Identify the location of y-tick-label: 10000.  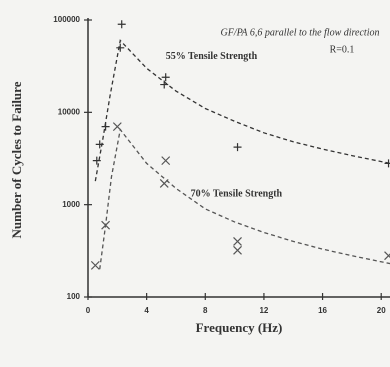
(69, 111).